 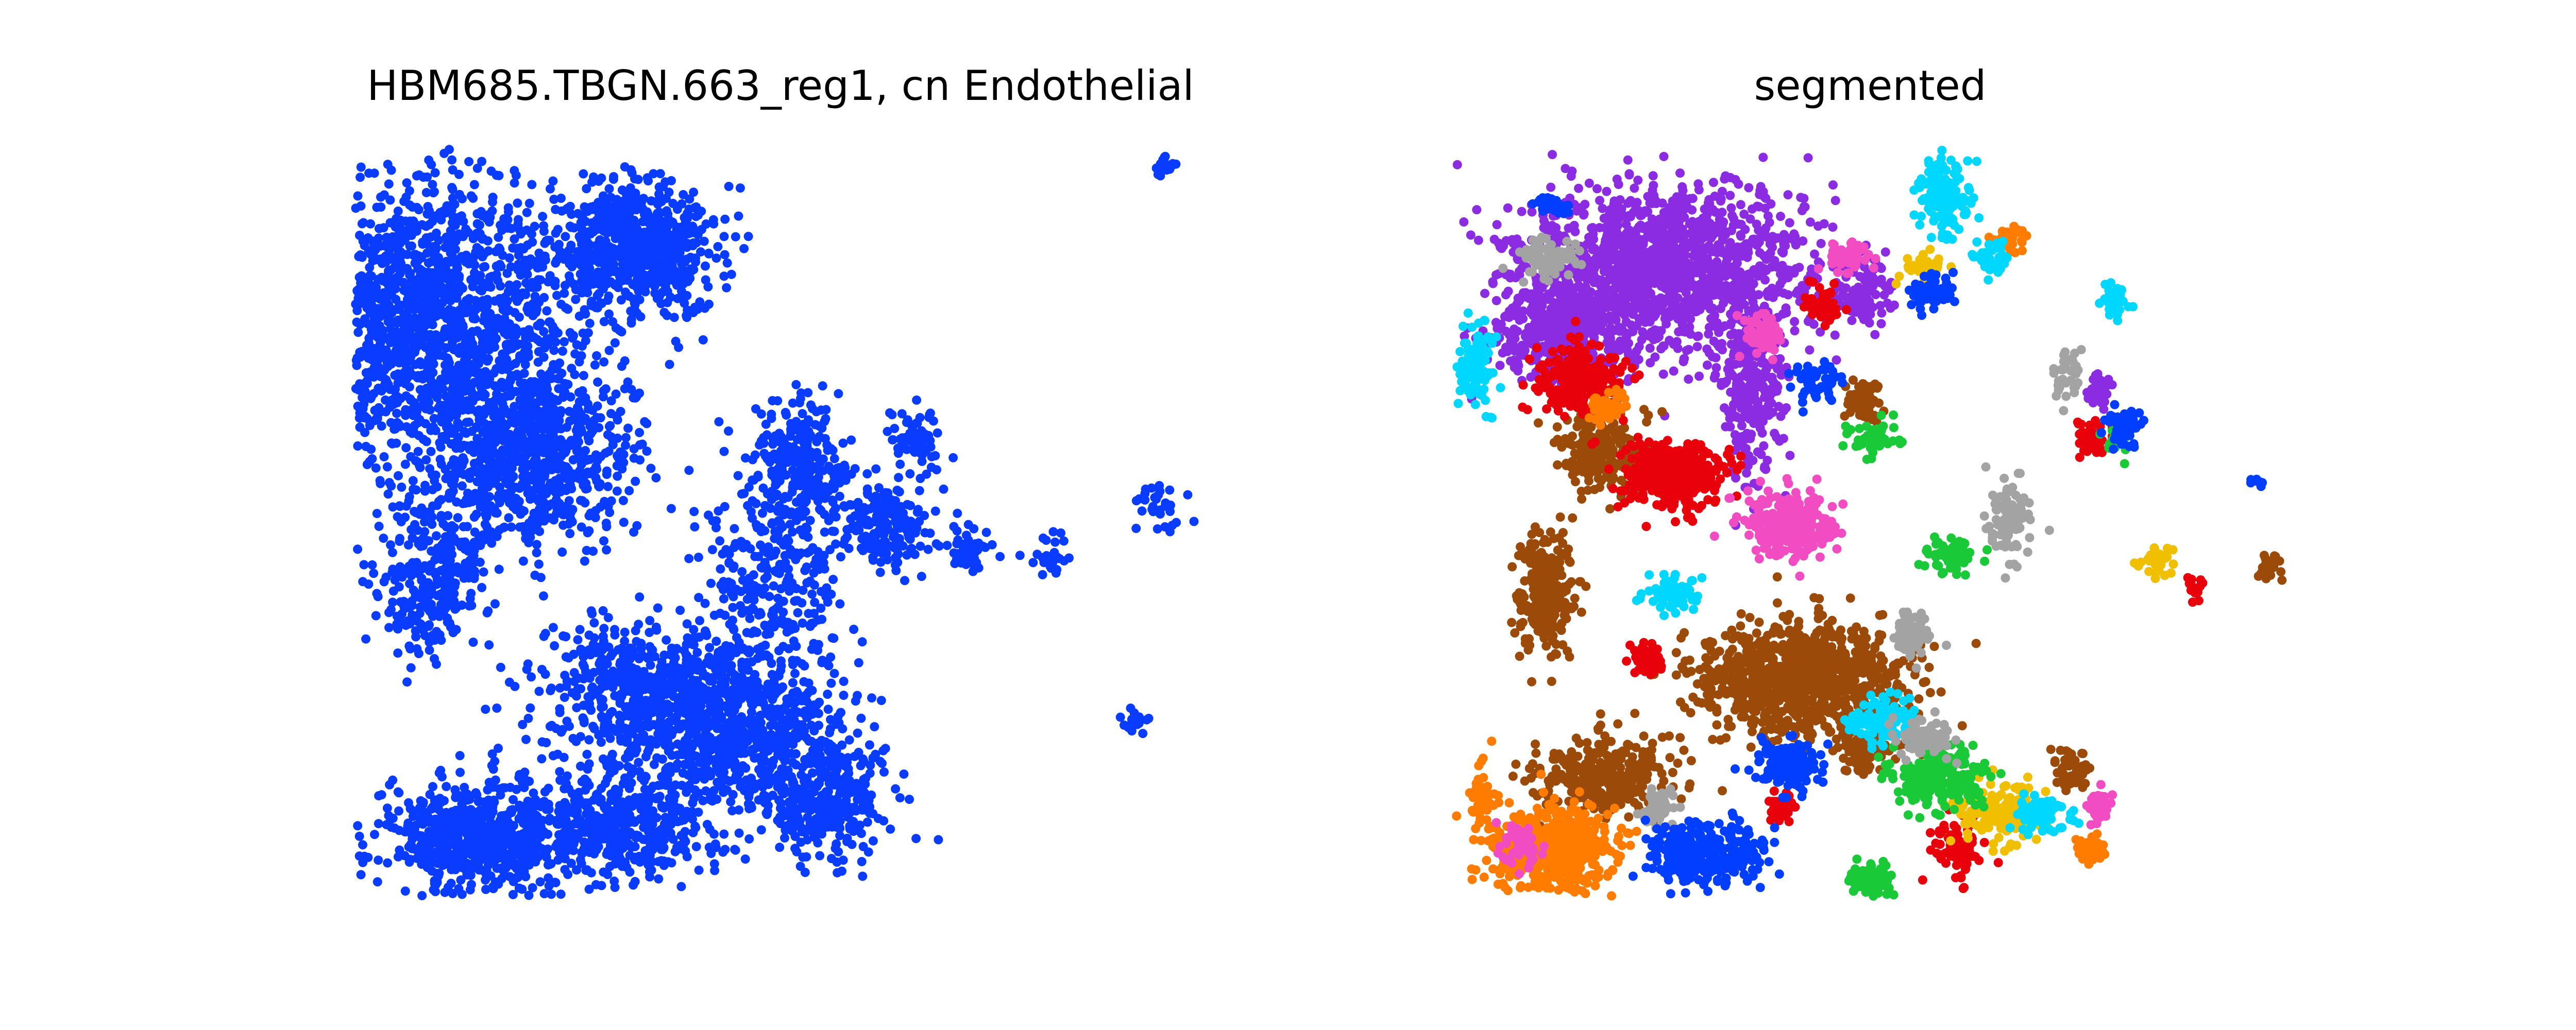 I want to click on left-panel-title: HBM685.TBGN.663_reg1, cn Endothelial, so click(x=780, y=86).